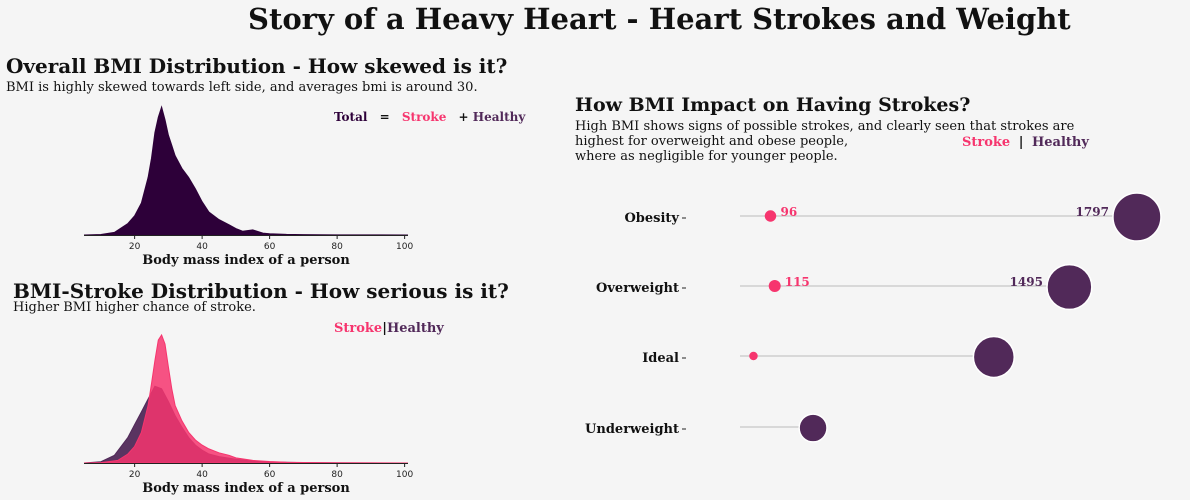 The image size is (1190, 500). Describe the element at coordinates (788, 212) in the screenshot. I see `stroke-value-label: 96` at that location.